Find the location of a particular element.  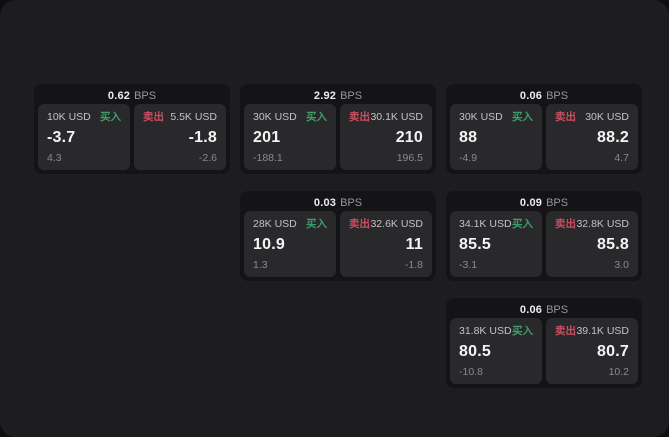

sell-panel: 卖出 32.6K USD 11 -1.8 is located at coordinates (386, 244).